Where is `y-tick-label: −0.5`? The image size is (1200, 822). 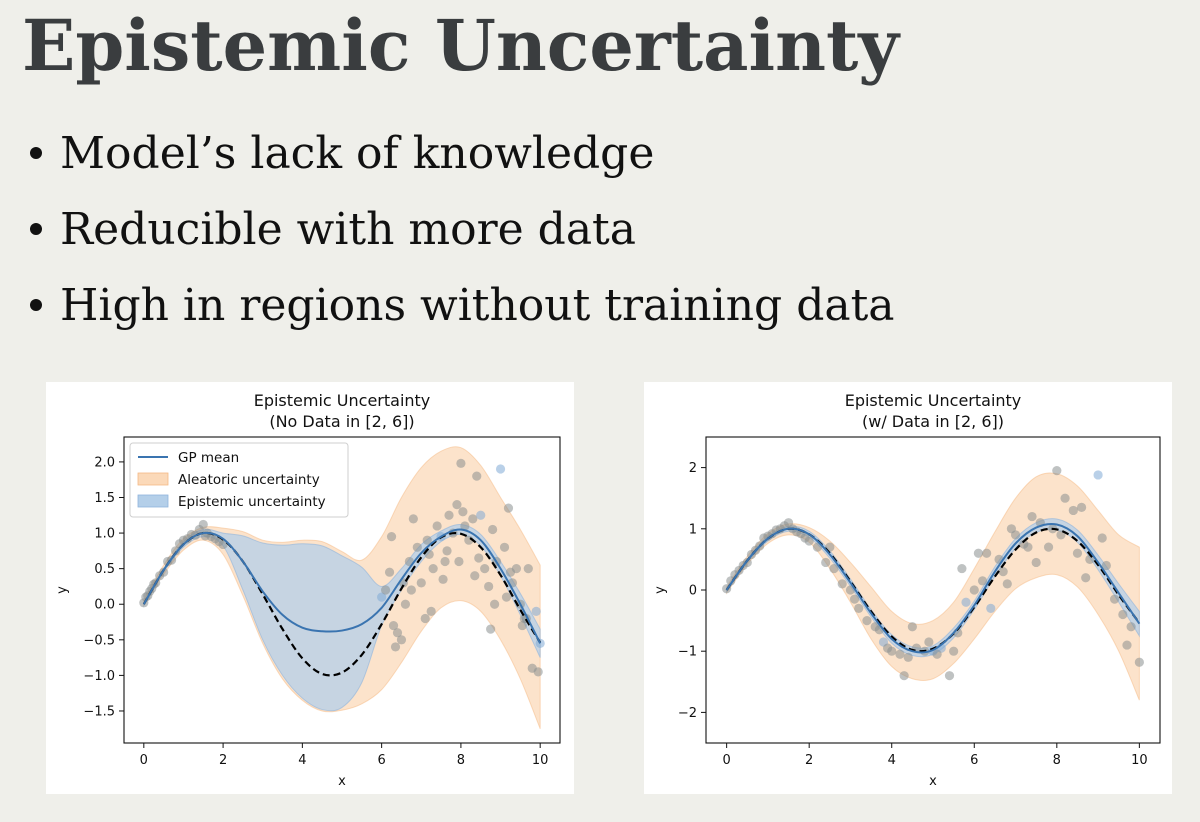 y-tick-label: −0.5 is located at coordinates (99, 640).